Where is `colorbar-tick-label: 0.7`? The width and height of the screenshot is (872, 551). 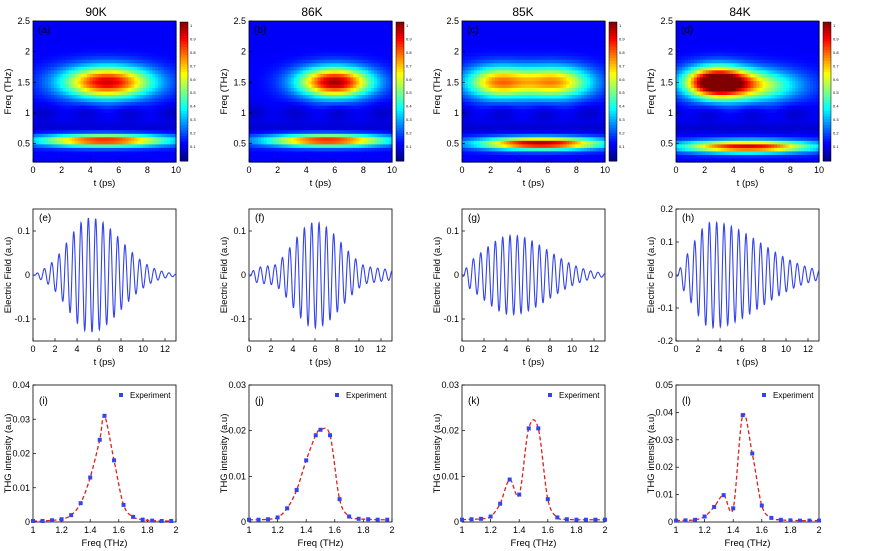
colorbar-tick-label: 0.7 is located at coordinates (409, 65).